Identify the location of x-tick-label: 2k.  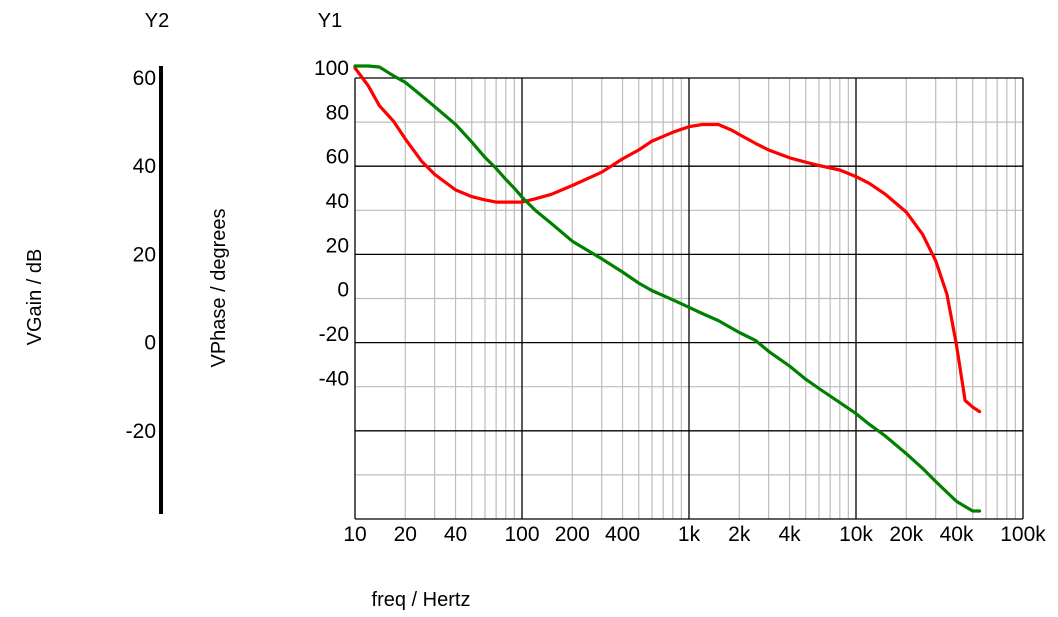
(739, 534).